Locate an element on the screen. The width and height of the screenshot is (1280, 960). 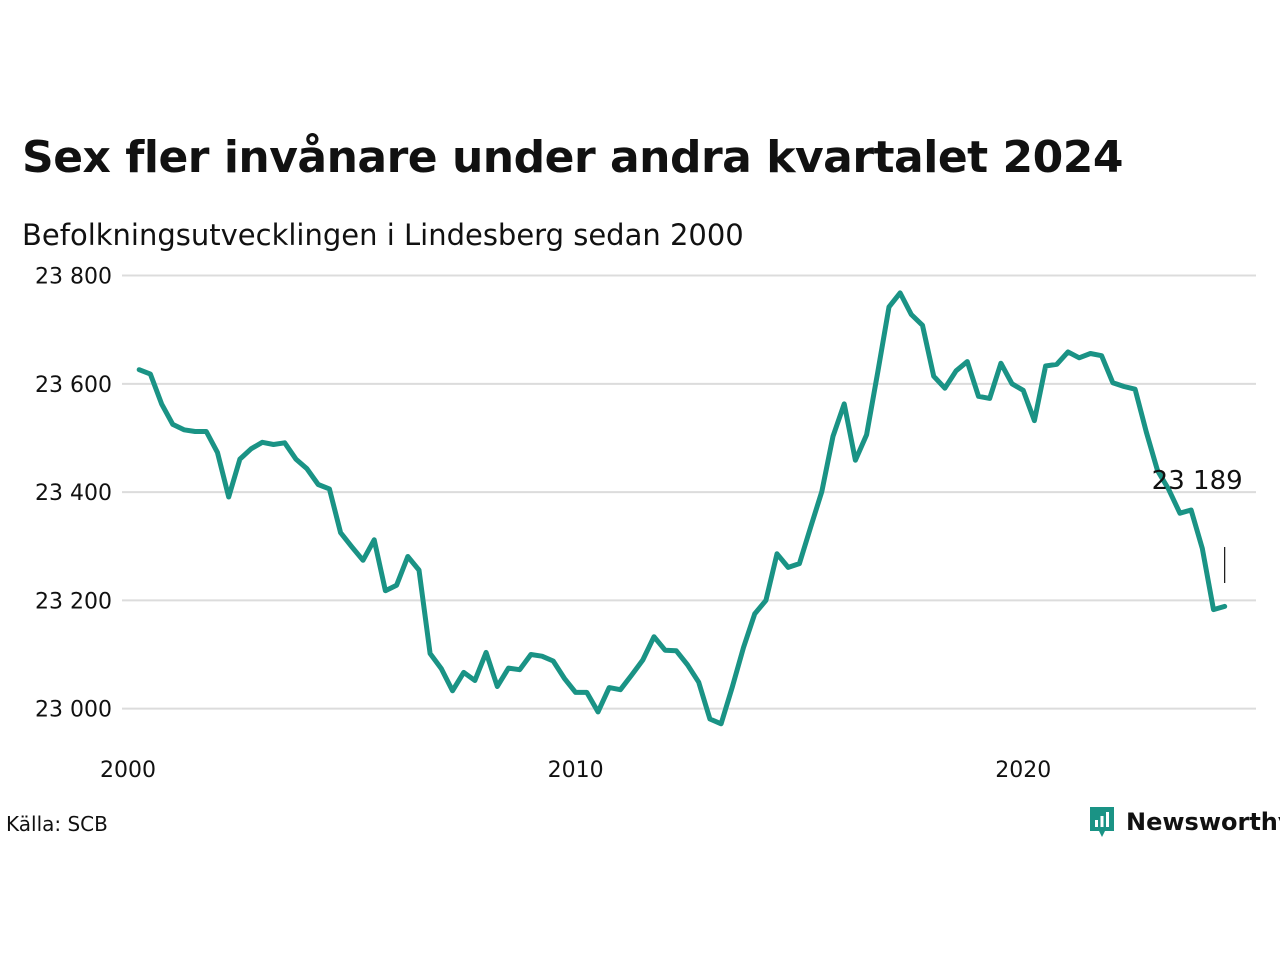
brand-logo: Newsworthy is located at coordinates (1184, 822).